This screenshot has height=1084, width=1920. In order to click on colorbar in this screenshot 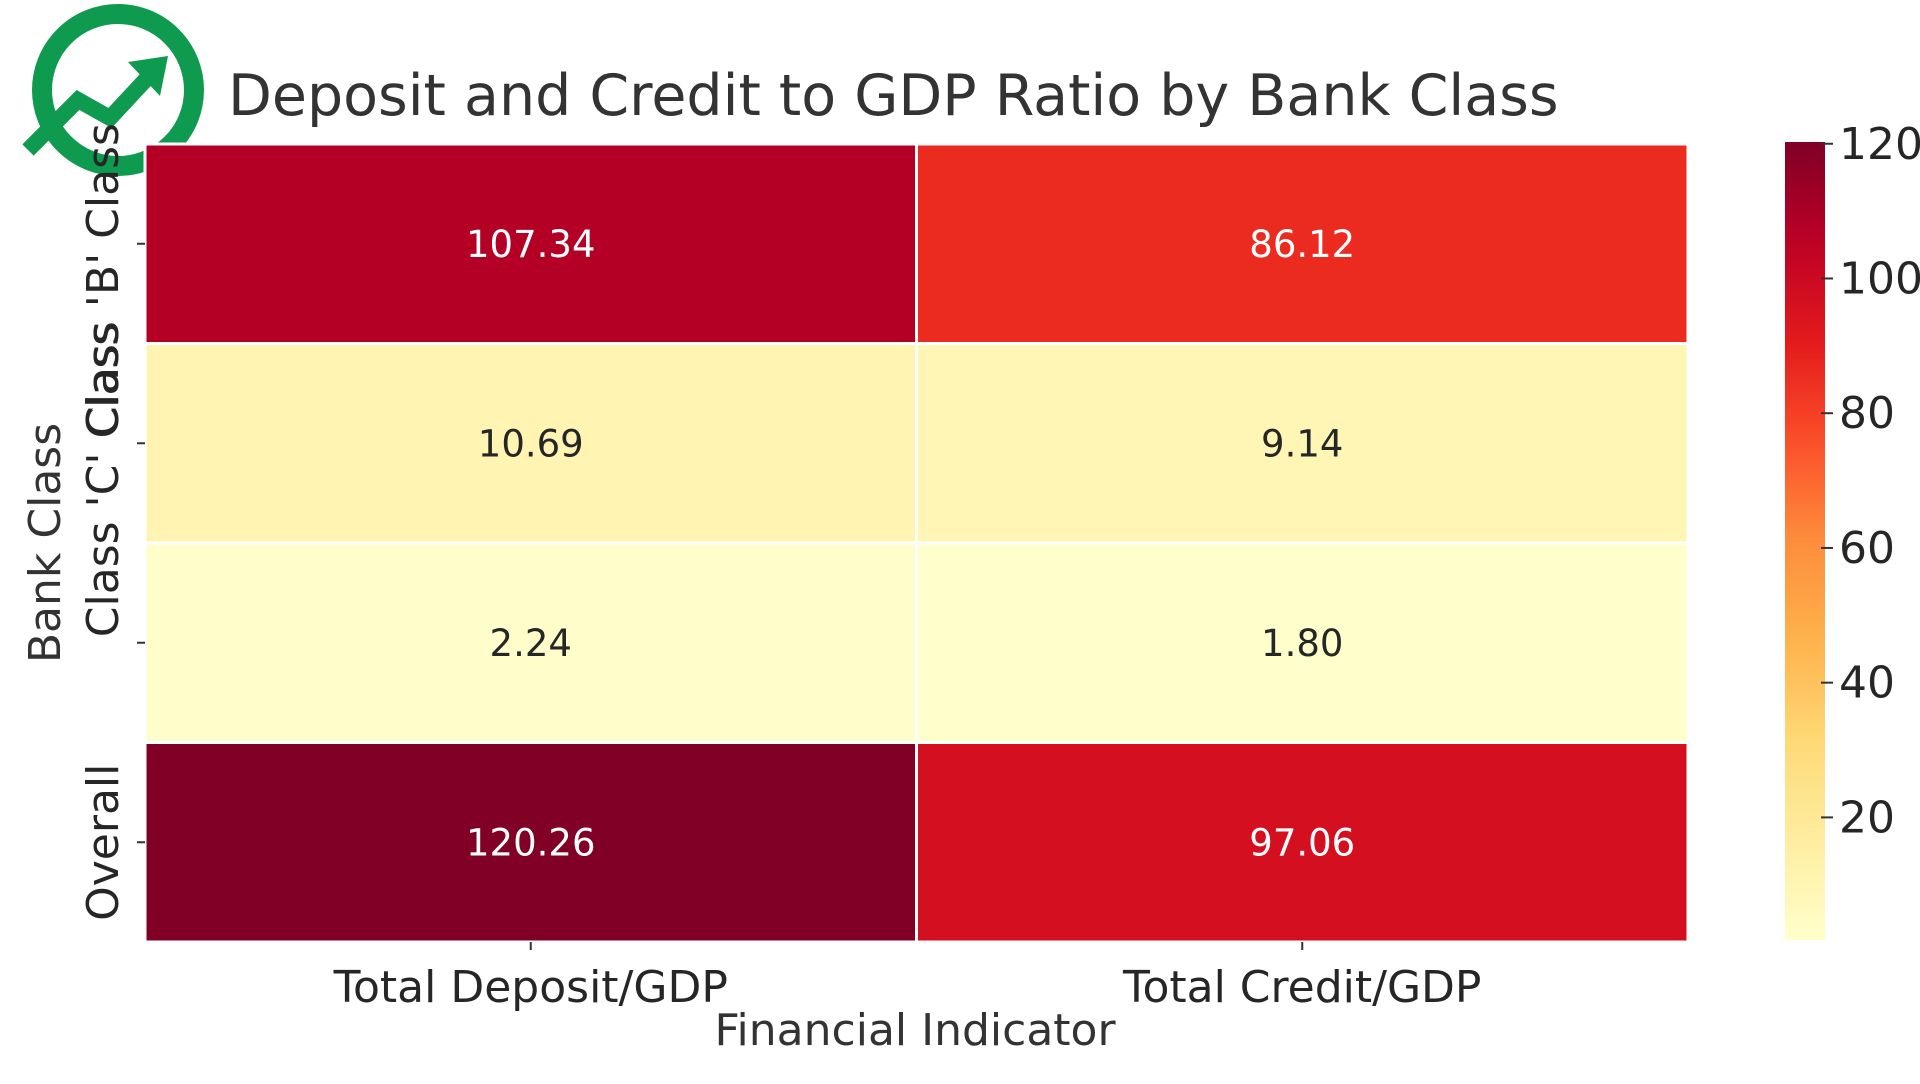, I will do `click(1805, 541)`.